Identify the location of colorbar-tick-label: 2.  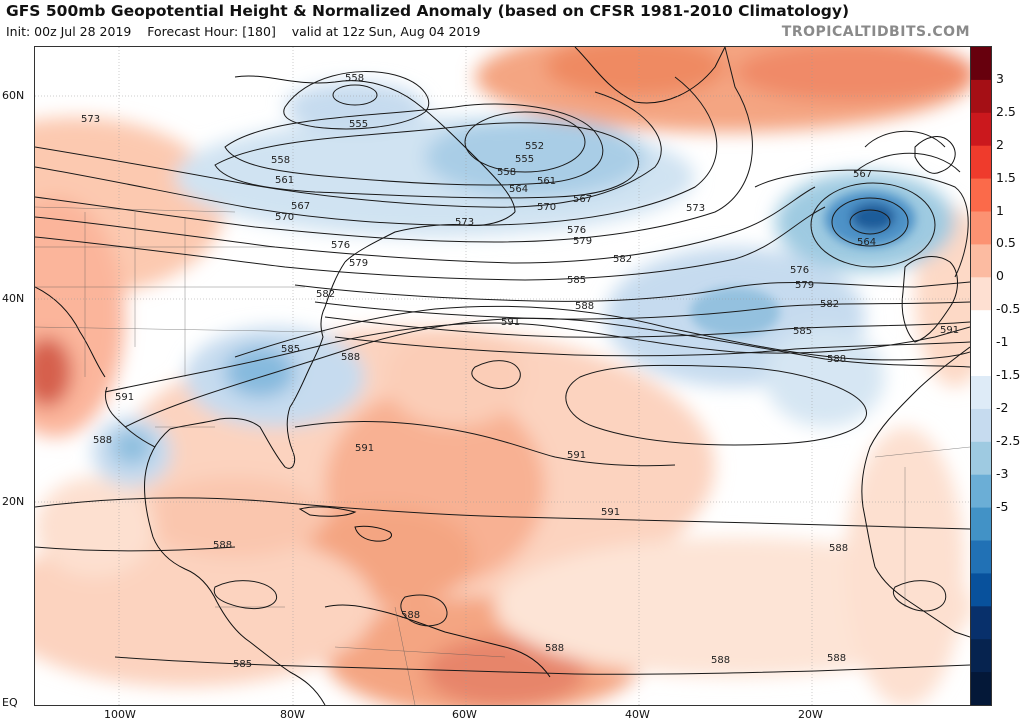
(1000, 144).